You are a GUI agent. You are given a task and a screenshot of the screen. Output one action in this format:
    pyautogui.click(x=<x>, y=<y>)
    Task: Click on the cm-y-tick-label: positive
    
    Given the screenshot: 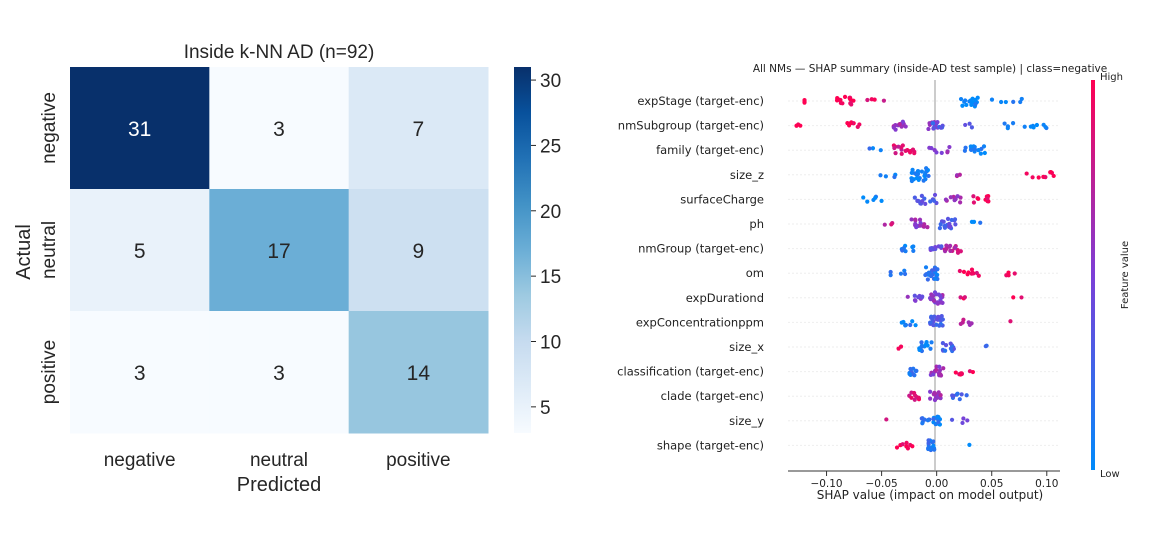 What is the action you would take?
    pyautogui.click(x=49, y=372)
    